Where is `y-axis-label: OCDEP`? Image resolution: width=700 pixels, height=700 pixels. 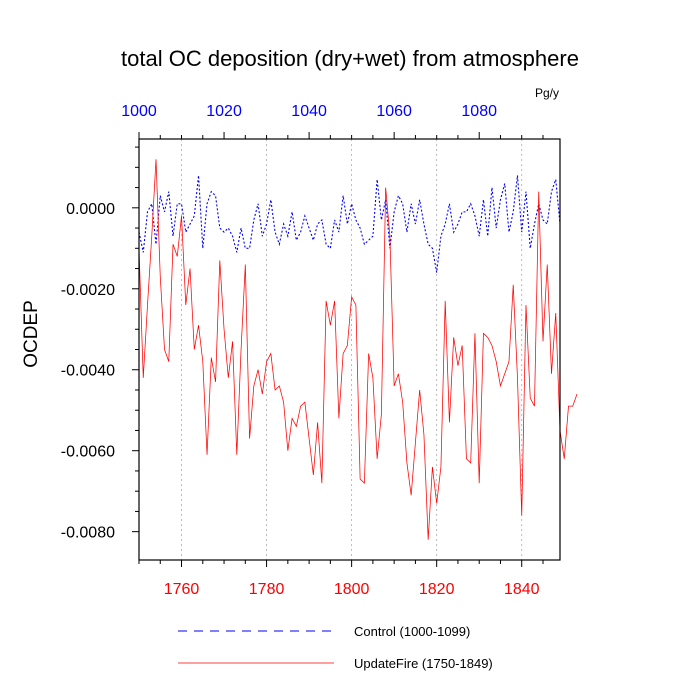
y-axis-label: OCDEP is located at coordinates (31, 334).